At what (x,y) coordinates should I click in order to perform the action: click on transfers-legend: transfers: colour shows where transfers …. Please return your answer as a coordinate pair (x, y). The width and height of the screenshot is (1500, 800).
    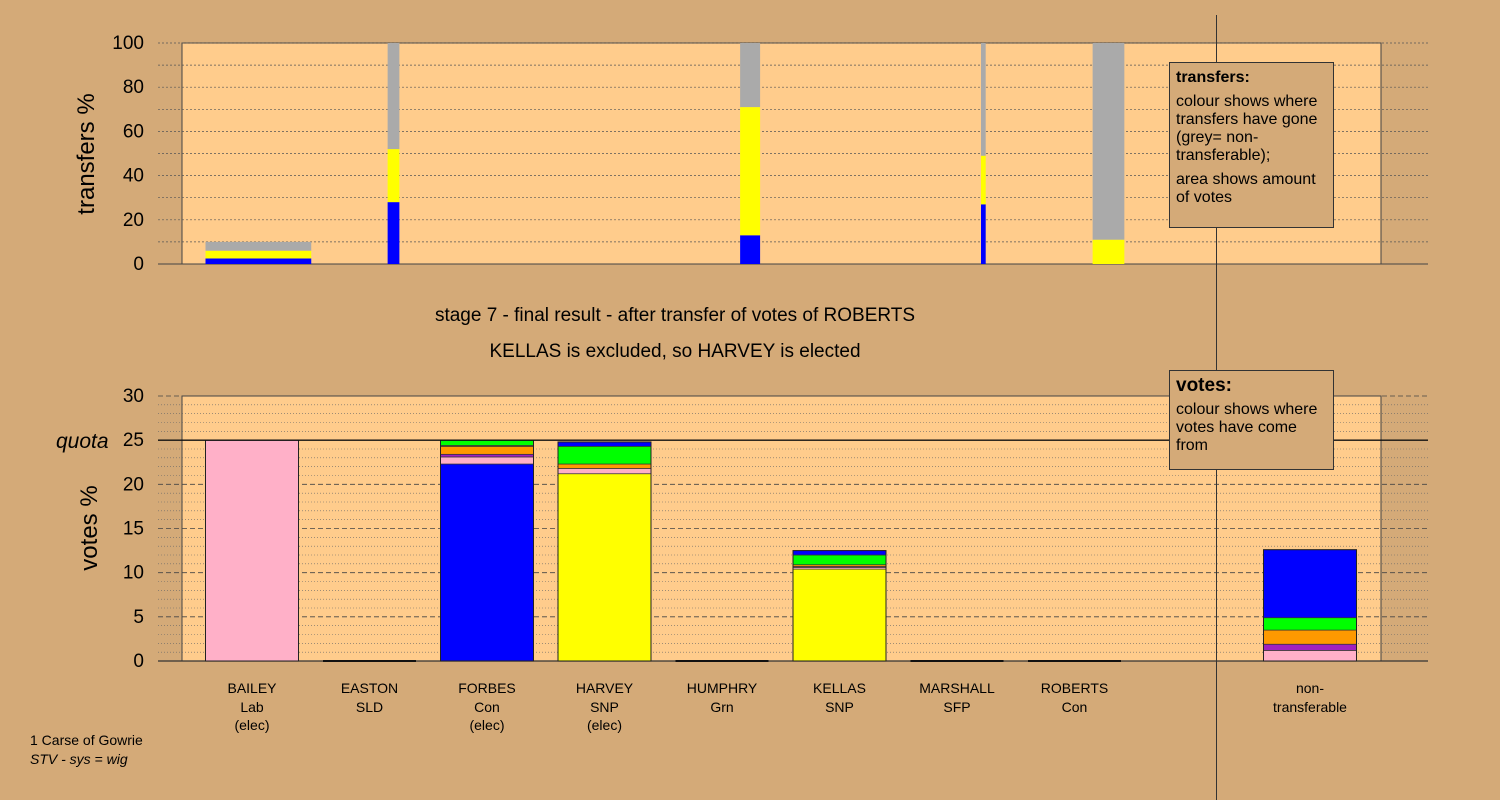
    Looking at the image, I should click on (1251, 145).